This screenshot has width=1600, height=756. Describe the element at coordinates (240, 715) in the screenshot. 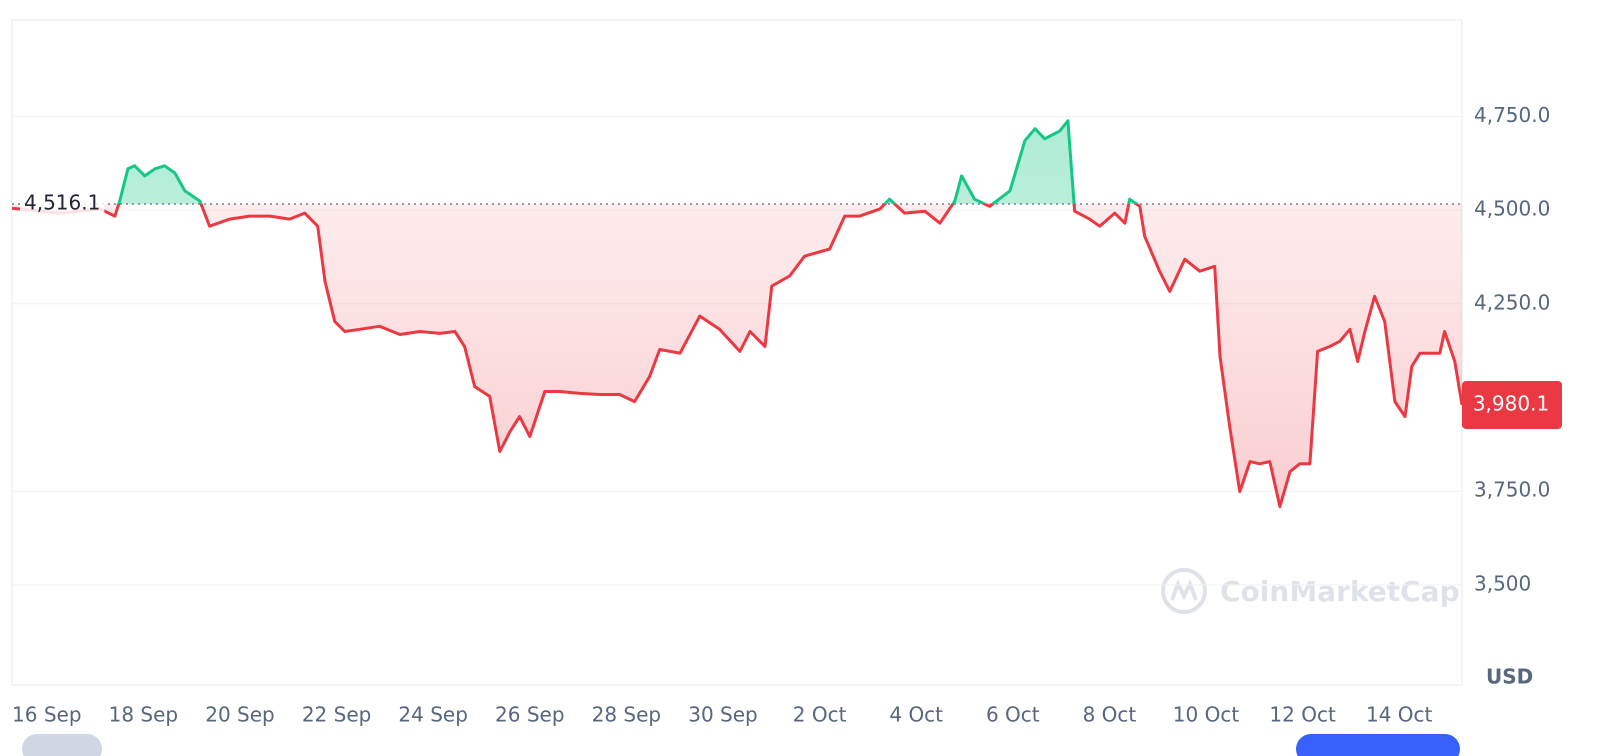

I see `x-tick-label: 20 Sep` at that location.